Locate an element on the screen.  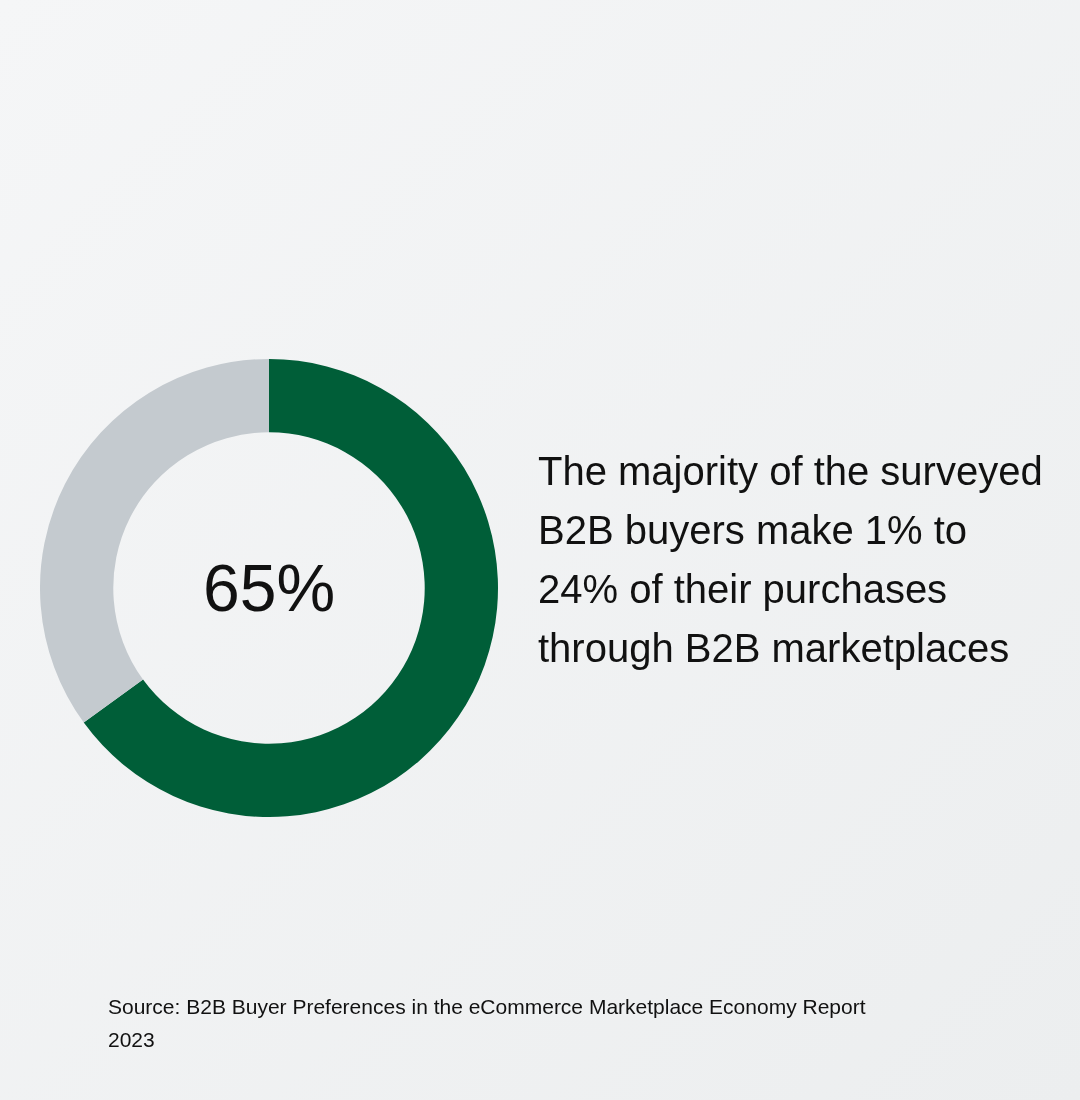
source-note: Source: B2B Buyer Preferences in the eCommerce Marketplace Economy Report 2023 is located at coordinates (487, 1023).